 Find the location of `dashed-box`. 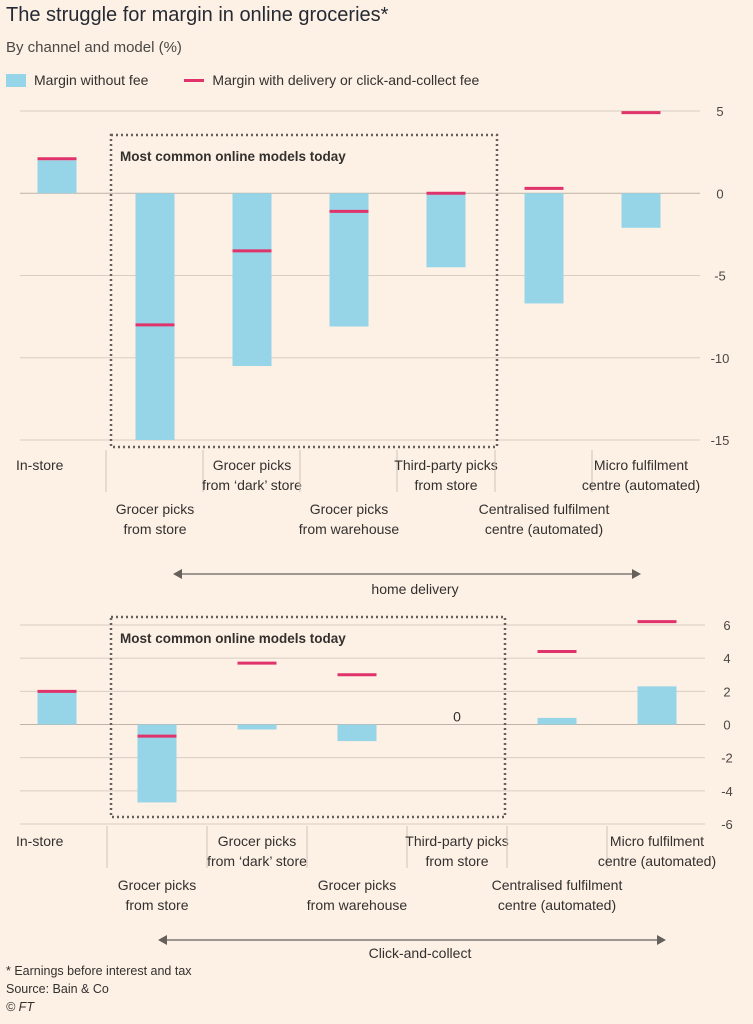

dashed-box is located at coordinates (308, 717).